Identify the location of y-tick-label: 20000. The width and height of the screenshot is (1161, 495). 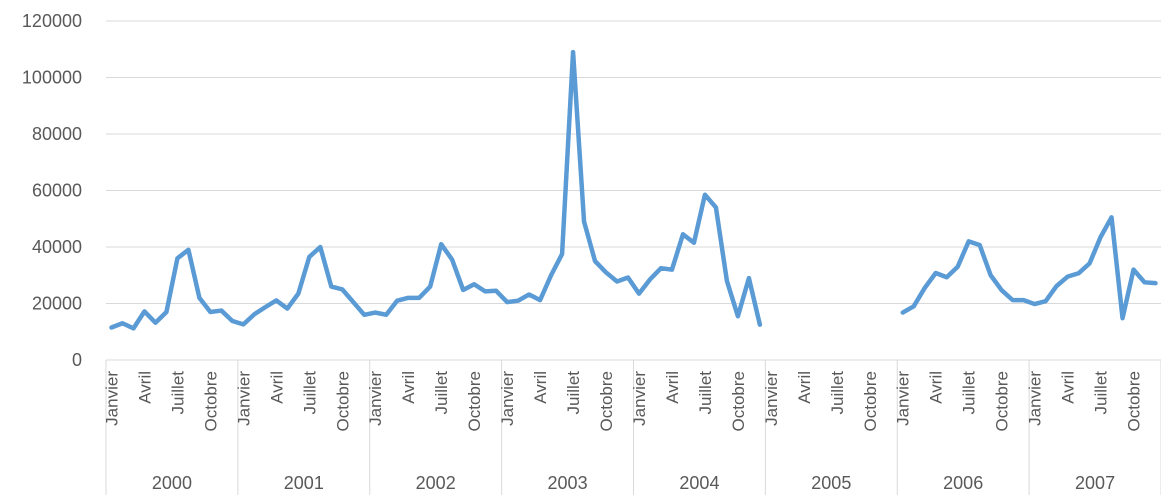
(57, 304).